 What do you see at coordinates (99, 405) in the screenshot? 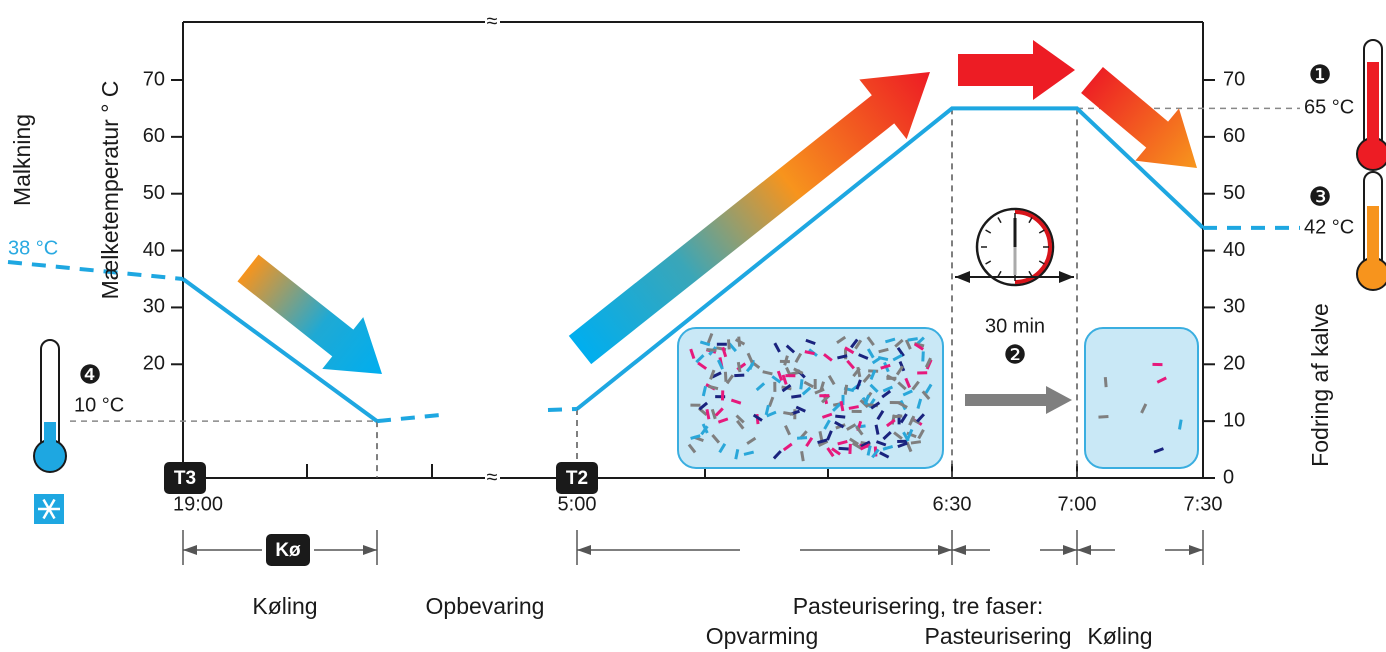
I see `cool-temp: 10 °C` at bounding box center [99, 405].